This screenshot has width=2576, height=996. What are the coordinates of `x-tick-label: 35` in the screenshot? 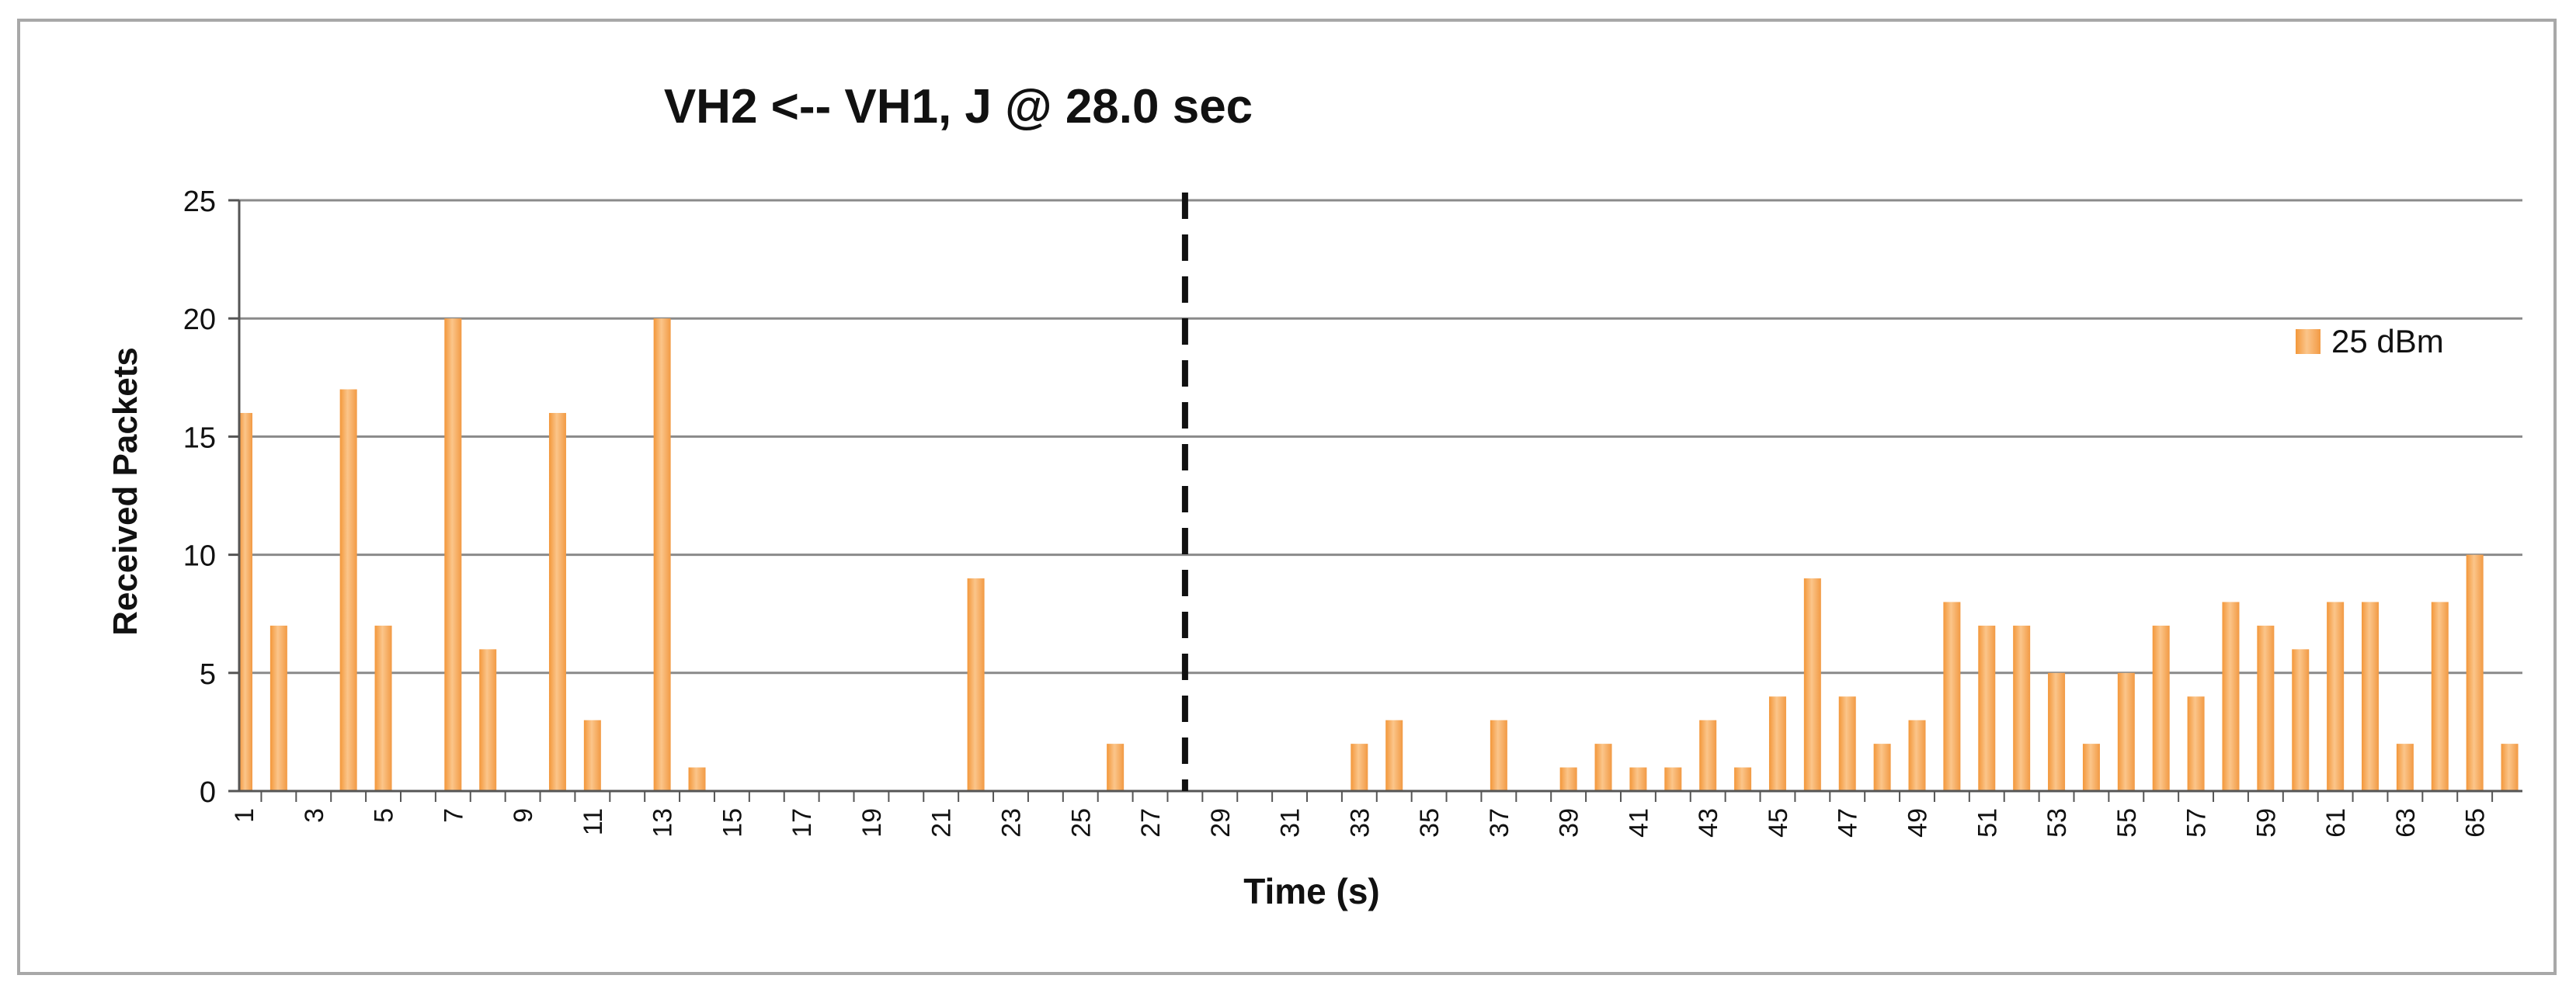 It's located at (1429, 823).